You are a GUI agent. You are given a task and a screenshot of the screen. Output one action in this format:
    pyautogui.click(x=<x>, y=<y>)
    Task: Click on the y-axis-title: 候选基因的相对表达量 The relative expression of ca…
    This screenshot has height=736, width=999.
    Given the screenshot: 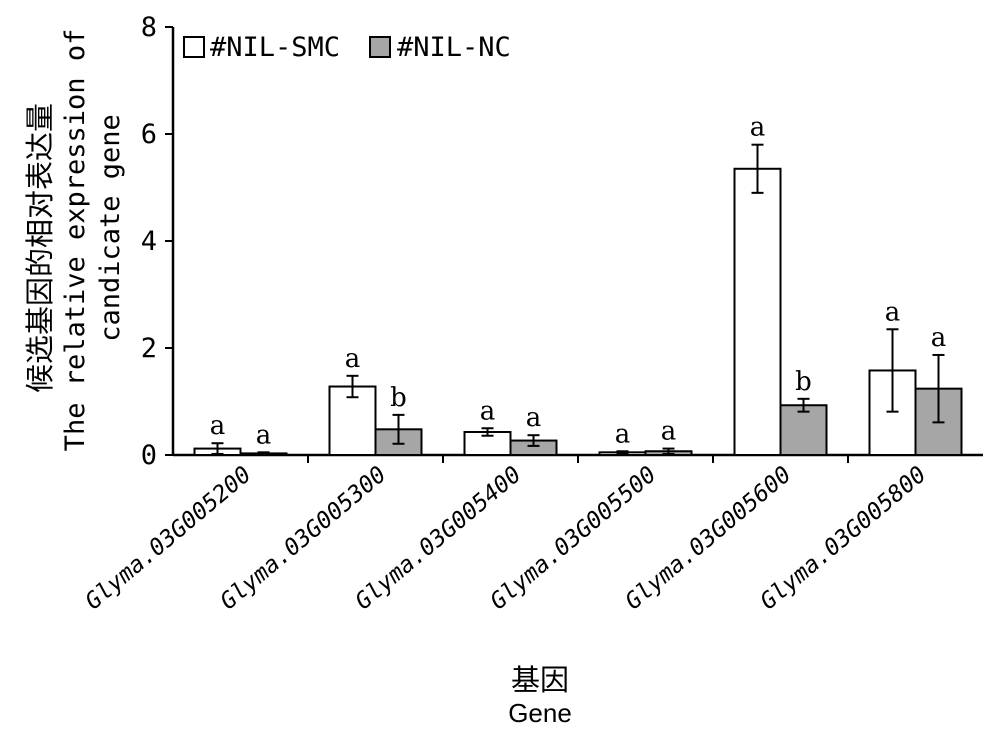 What is the action you would take?
    pyautogui.click(x=74, y=240)
    